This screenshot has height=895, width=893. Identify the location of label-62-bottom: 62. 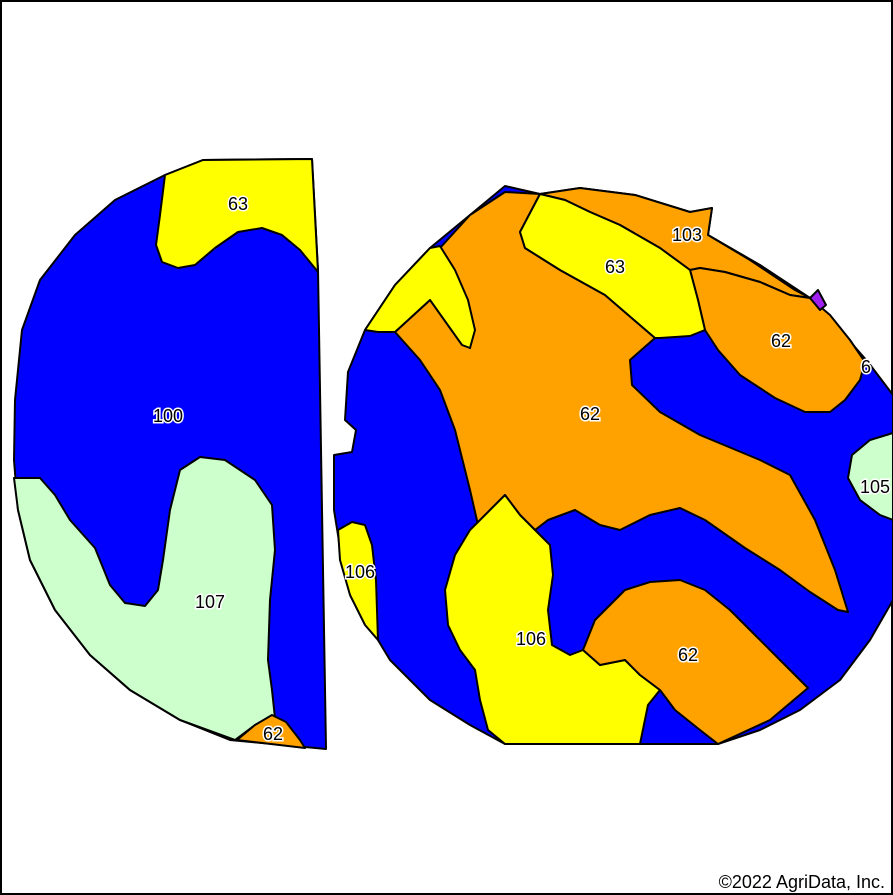
(688, 655).